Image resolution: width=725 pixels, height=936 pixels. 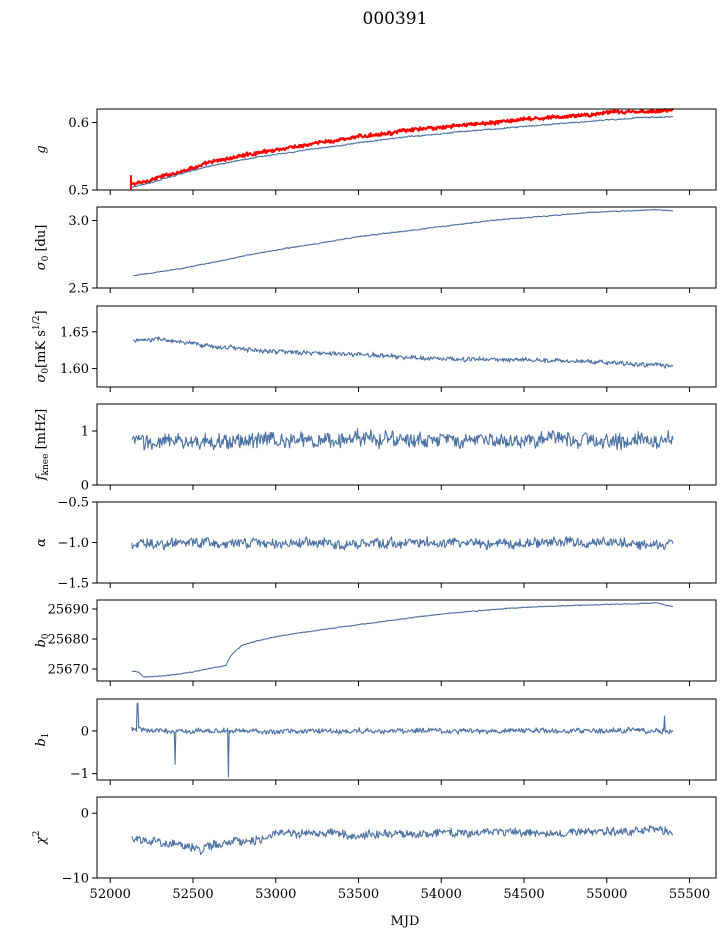 I want to click on axes-frame-fknee, so click(x=406, y=444).